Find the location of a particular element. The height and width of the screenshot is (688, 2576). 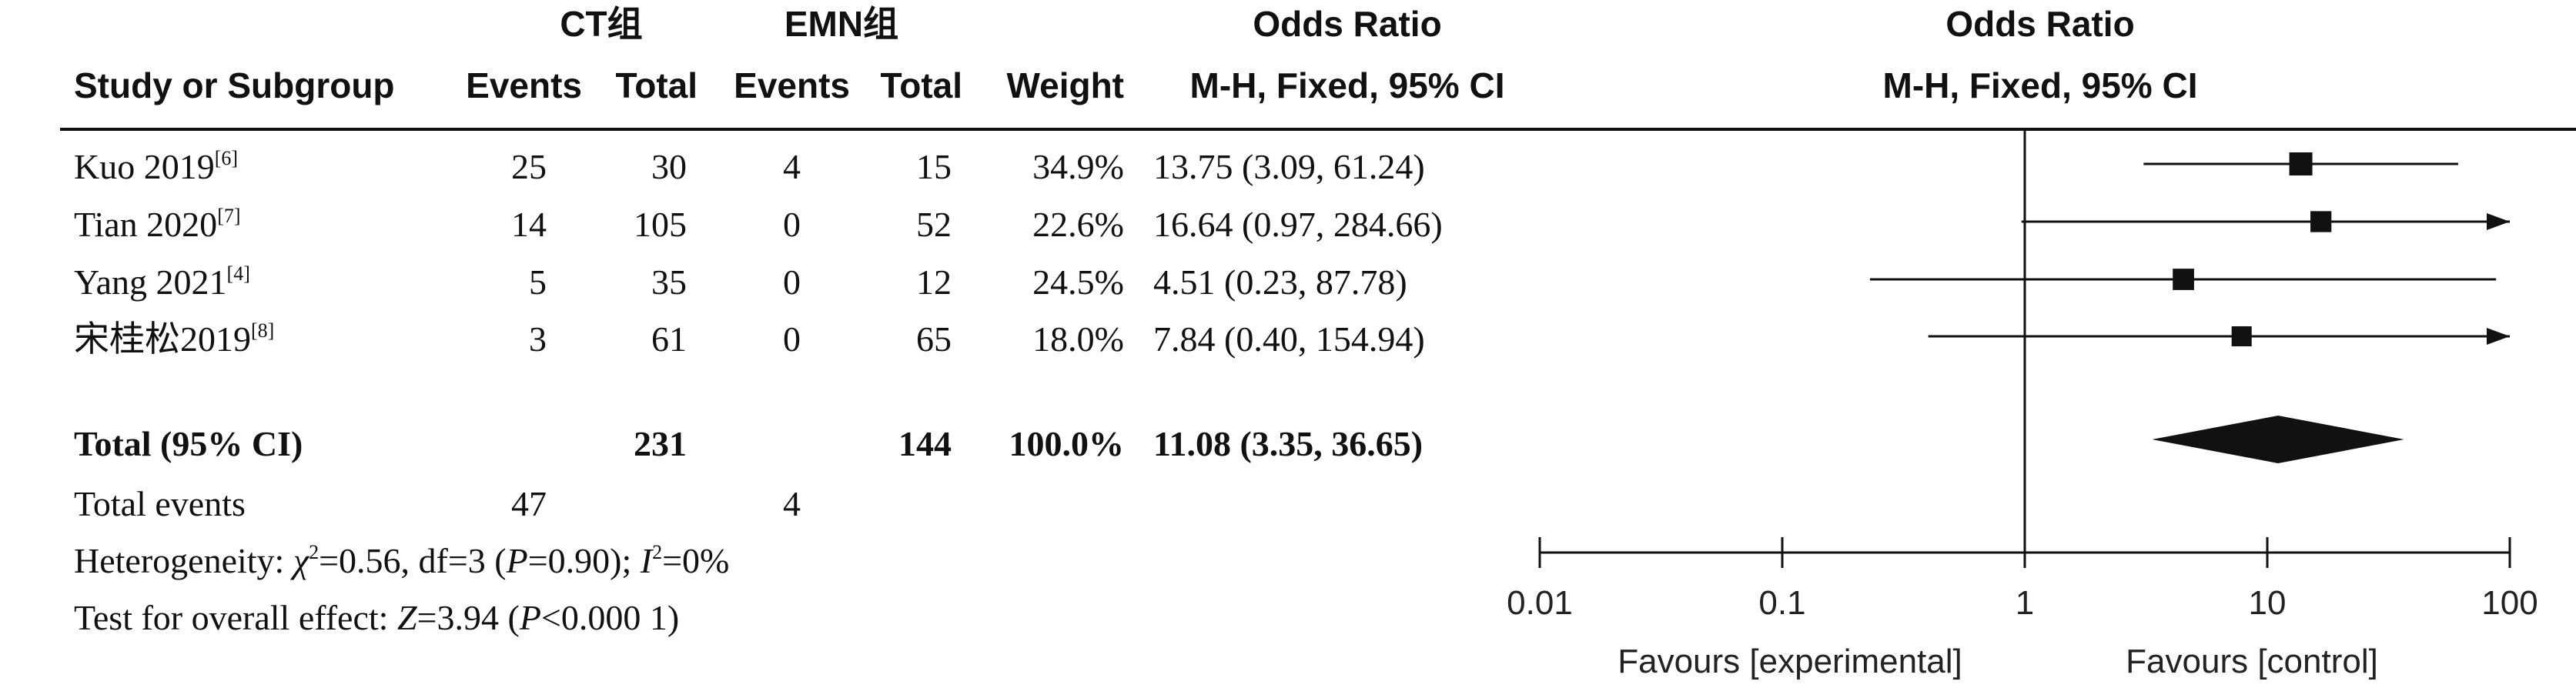

study-name: 宋桂松2019[8] is located at coordinates (174, 339).